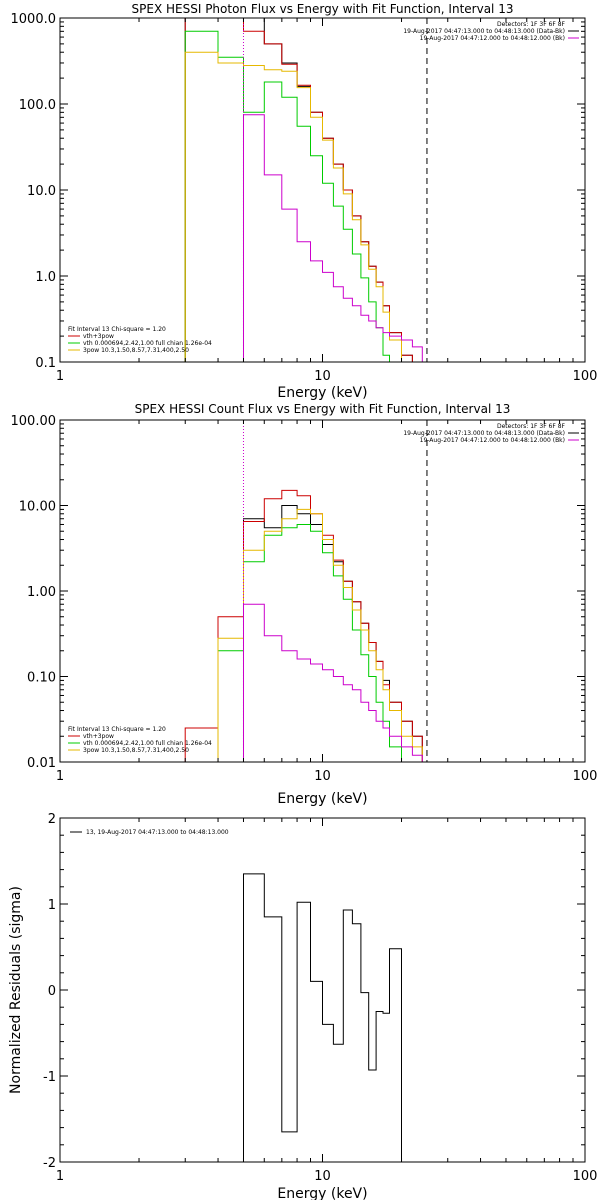 The image size is (600, 1200). I want to click on y-tick-label: -1, so click(49, 1077).